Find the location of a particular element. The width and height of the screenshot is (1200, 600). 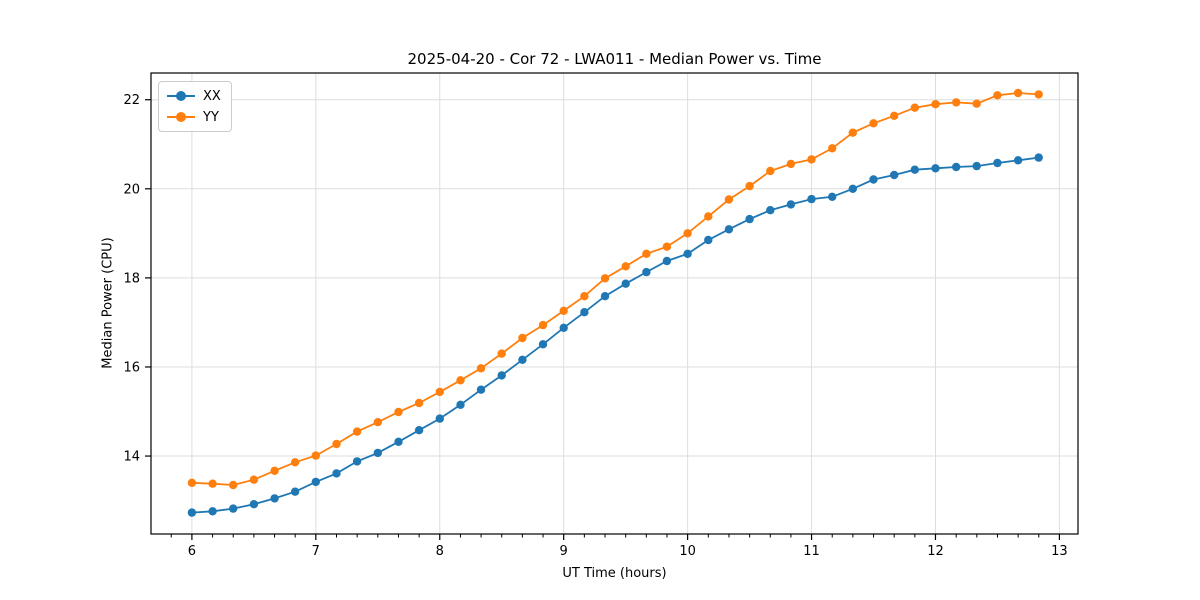

y-tick-label: 20 is located at coordinates (131, 189).